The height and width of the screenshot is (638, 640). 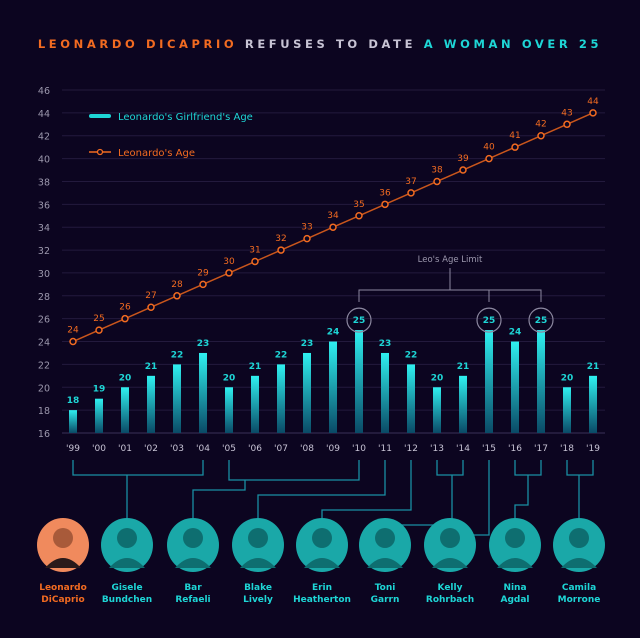 What do you see at coordinates (463, 159) in the screenshot?
I see `leo-age-label: 39` at bounding box center [463, 159].